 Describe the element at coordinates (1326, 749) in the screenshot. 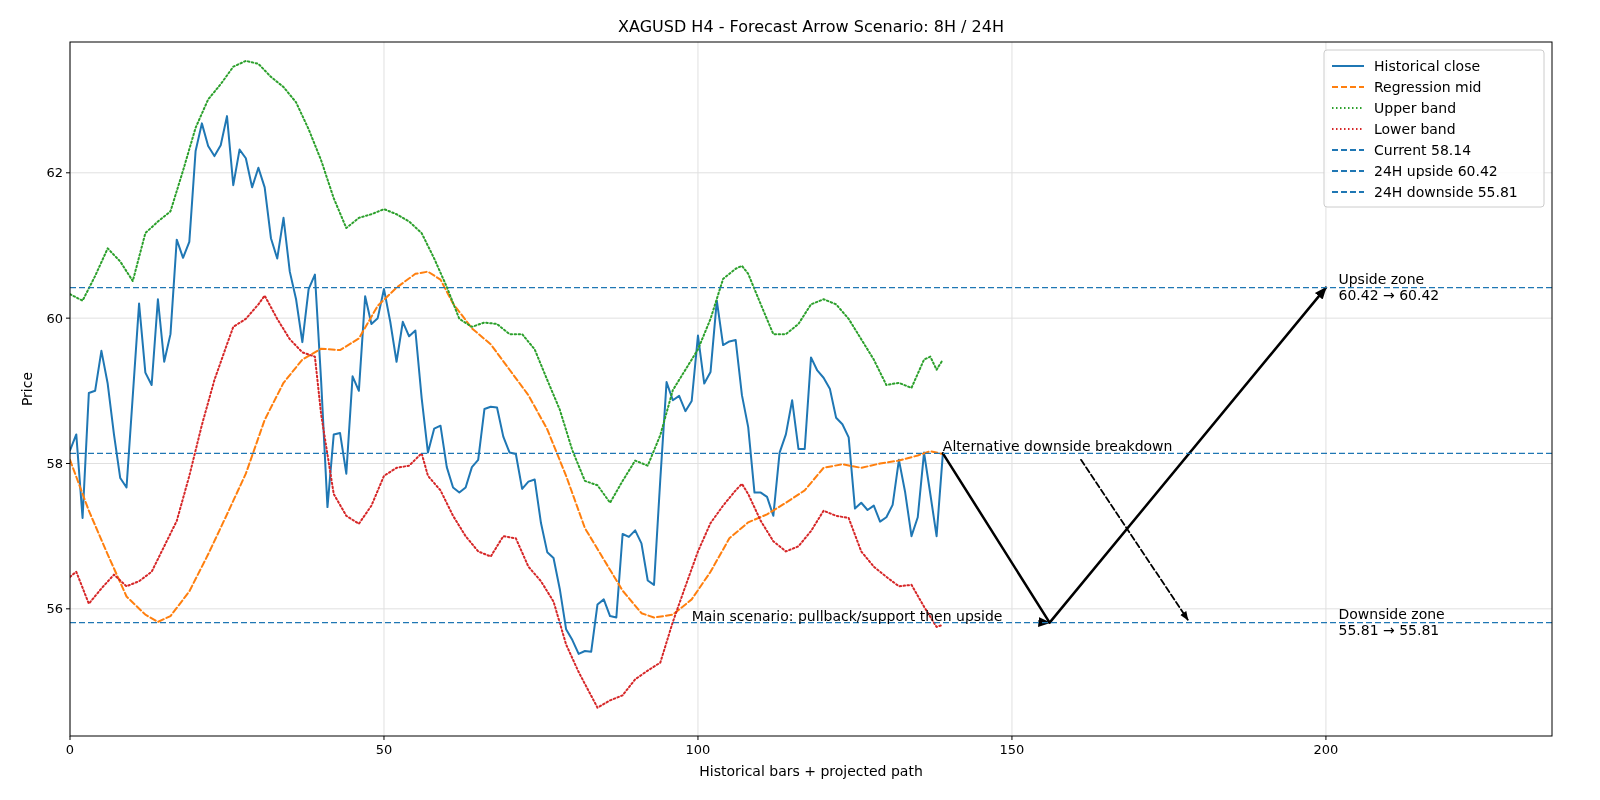

I see `x-tick-label: 200` at that location.